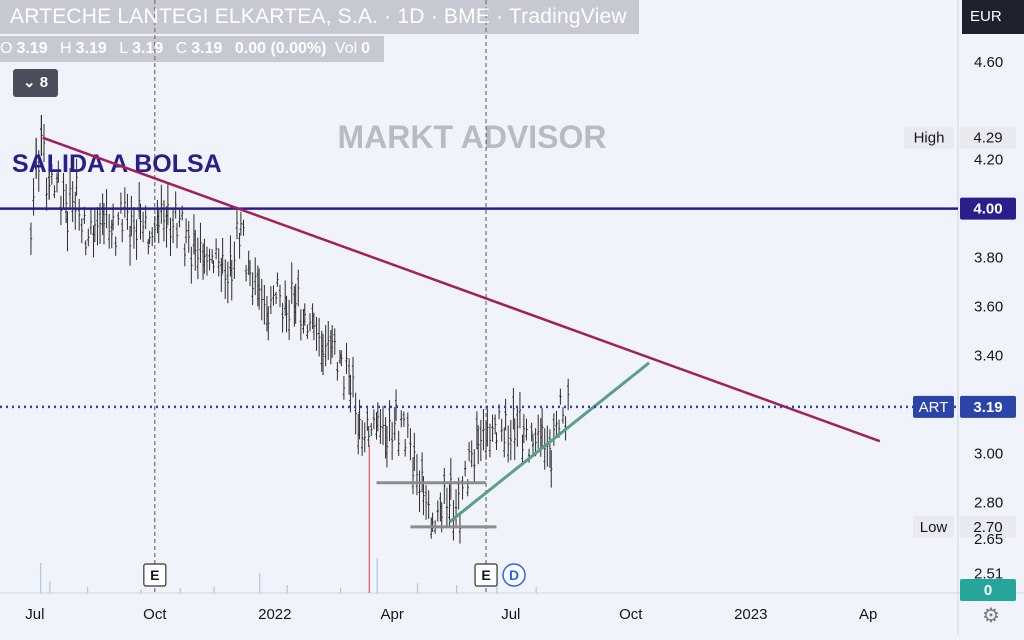  Describe the element at coordinates (44, 82) in the screenshot. I see `indicators-count: 8` at that location.